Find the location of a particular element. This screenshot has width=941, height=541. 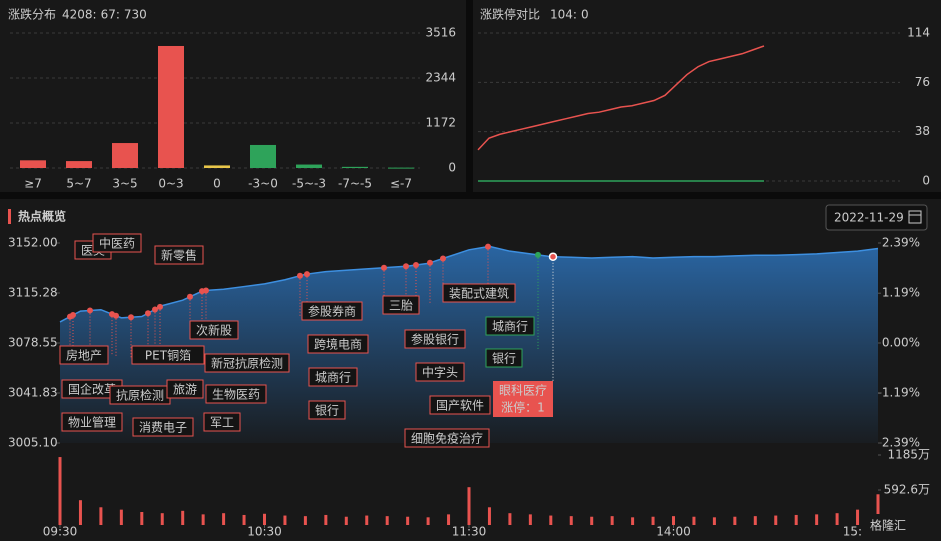

date-picker is located at coordinates (876, 217).